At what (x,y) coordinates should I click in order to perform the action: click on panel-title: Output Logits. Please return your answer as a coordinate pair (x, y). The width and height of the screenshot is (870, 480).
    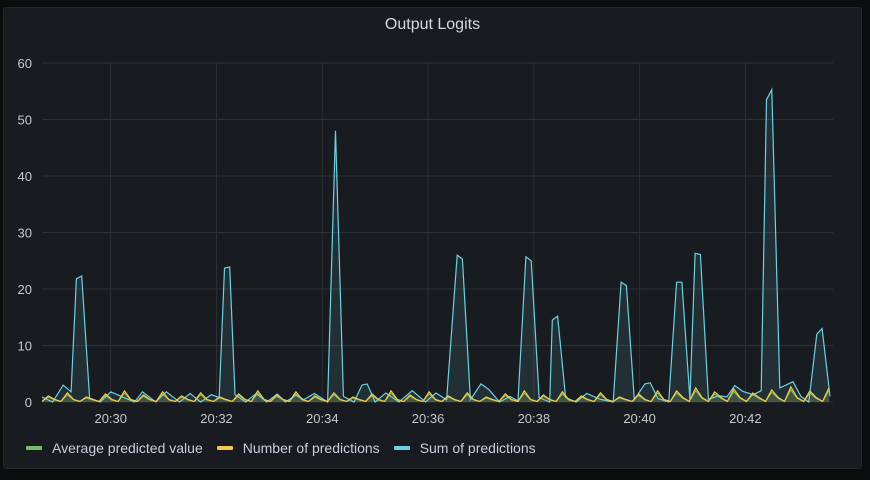
    Looking at the image, I should click on (432, 24).